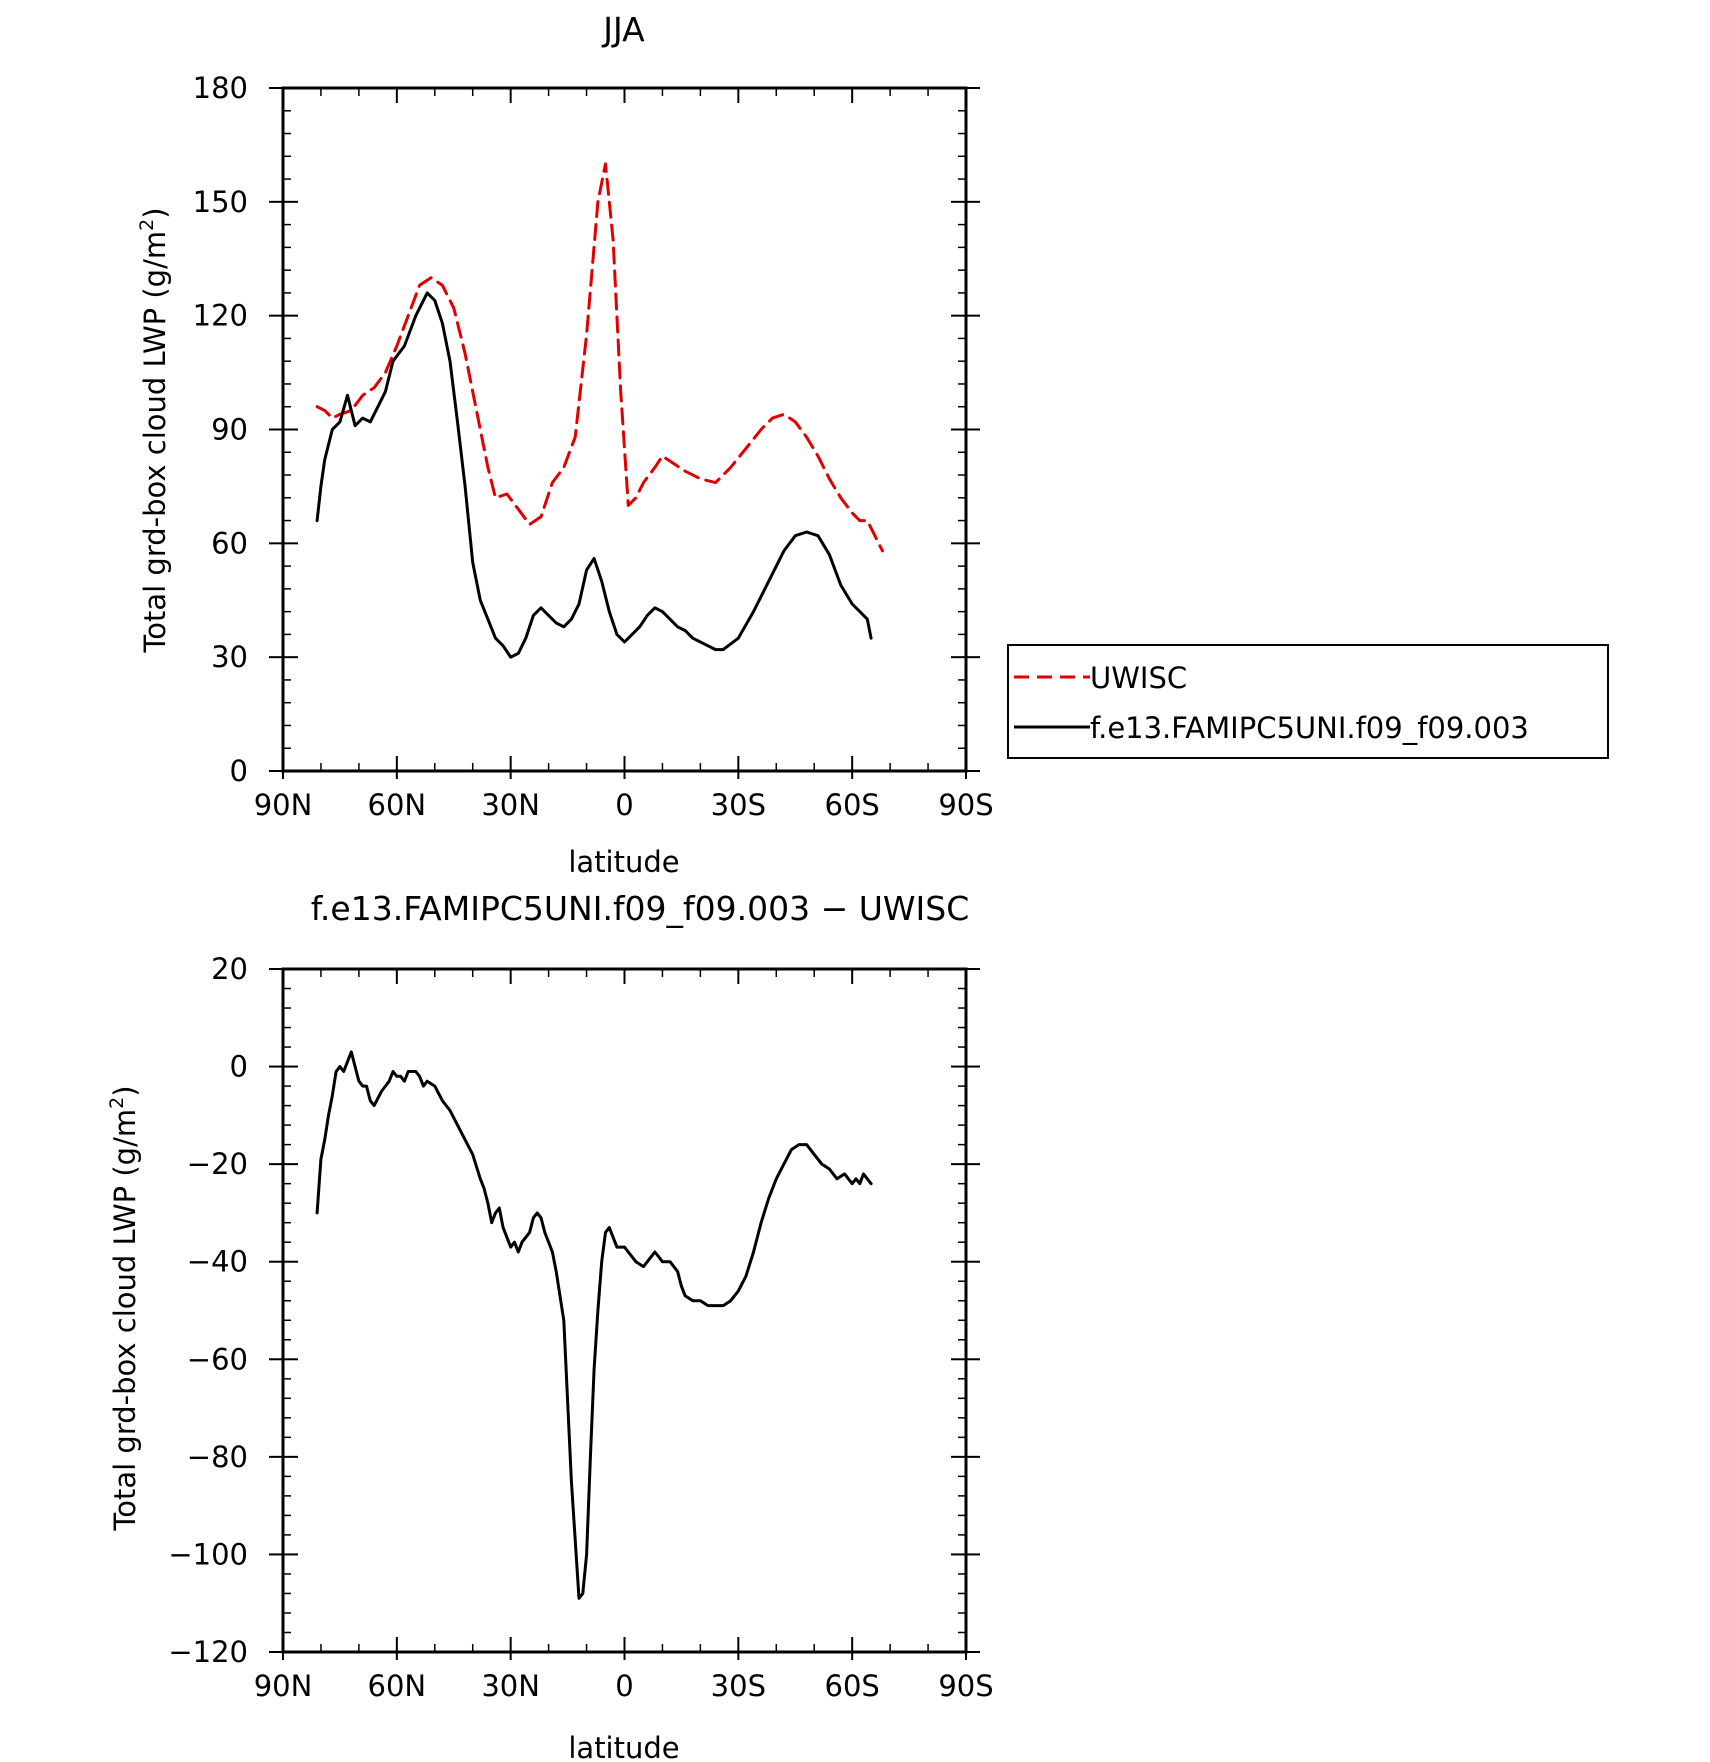 The height and width of the screenshot is (1762, 1710). I want to click on y-tick-label: −40, so click(217, 1262).